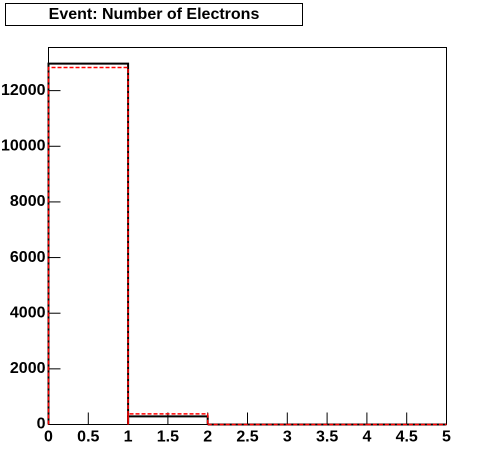  I want to click on x-tick-label: 4.5, so click(407, 437).